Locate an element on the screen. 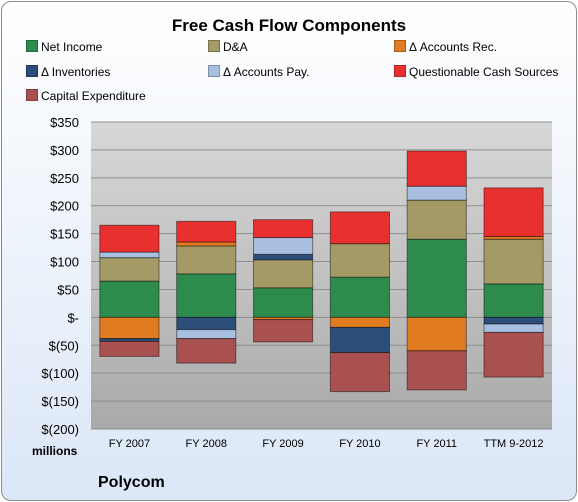 Image resolution: width=578 pixels, height=502 pixels. legend-item-questionable: Questionable Cash Sources is located at coordinates (476, 72).